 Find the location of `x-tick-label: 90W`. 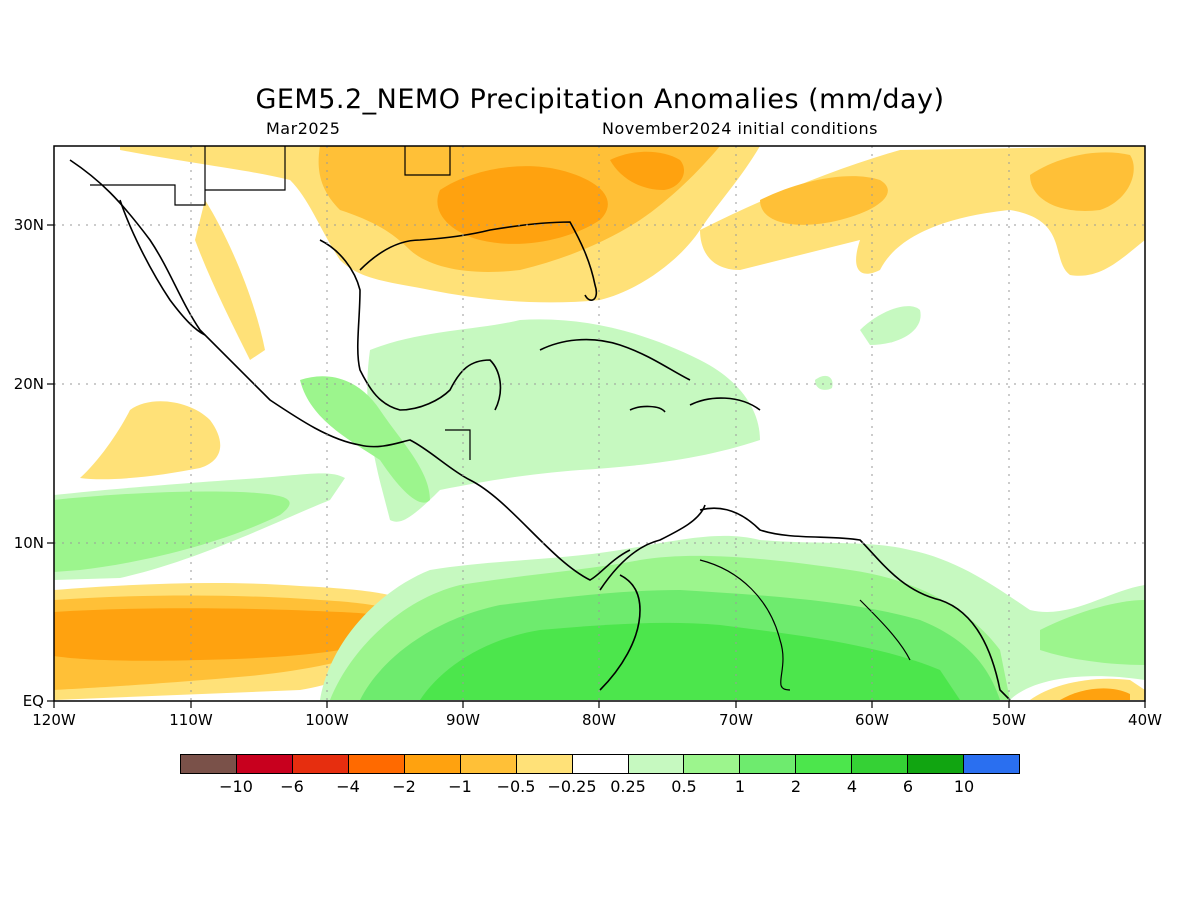

x-tick-label: 90W is located at coordinates (463, 720).